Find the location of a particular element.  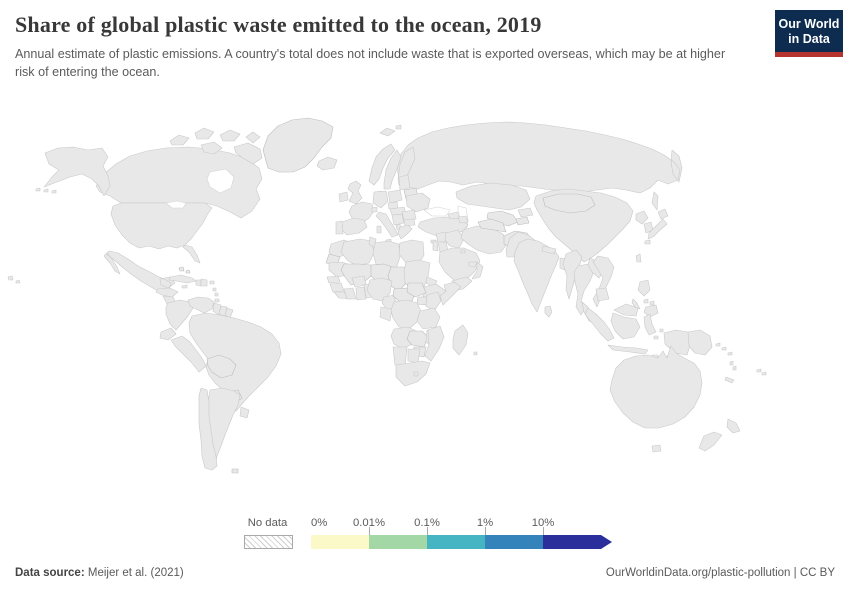

country-iraq is located at coordinates (454, 239).